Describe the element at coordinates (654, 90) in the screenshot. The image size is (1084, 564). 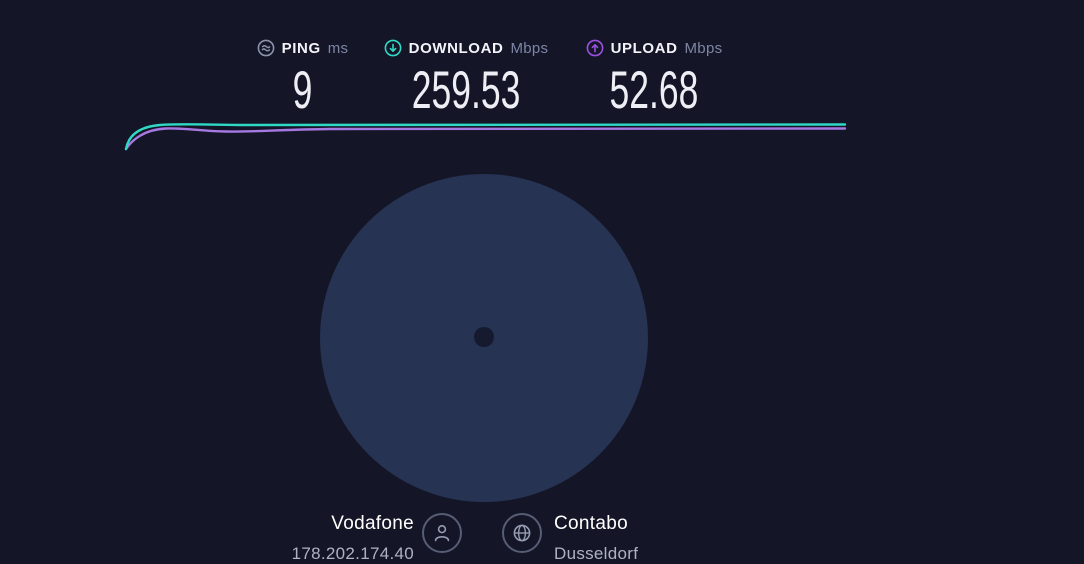
I see `upload-value: 52.68` at that location.